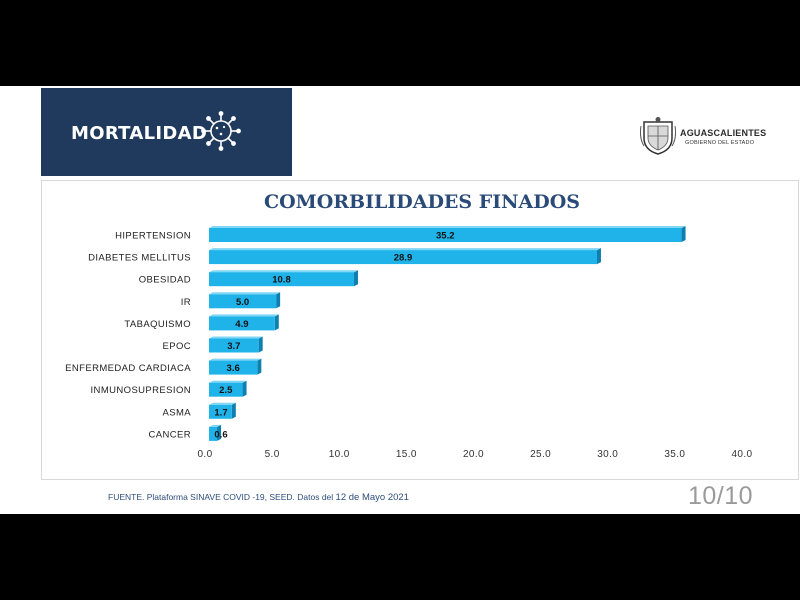 The height and width of the screenshot is (600, 800). What do you see at coordinates (406, 454) in the screenshot?
I see `x-tick-label: 15.0` at bounding box center [406, 454].